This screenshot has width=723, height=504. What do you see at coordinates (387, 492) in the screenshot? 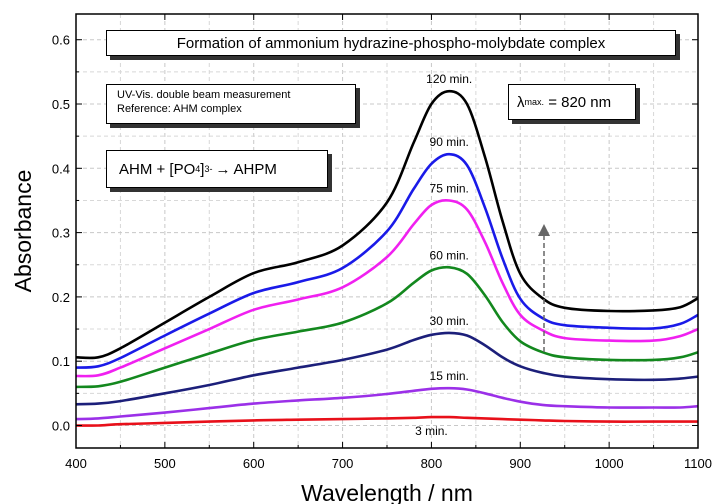
I see `x-axis-title: Wavelength / nm` at bounding box center [387, 492].